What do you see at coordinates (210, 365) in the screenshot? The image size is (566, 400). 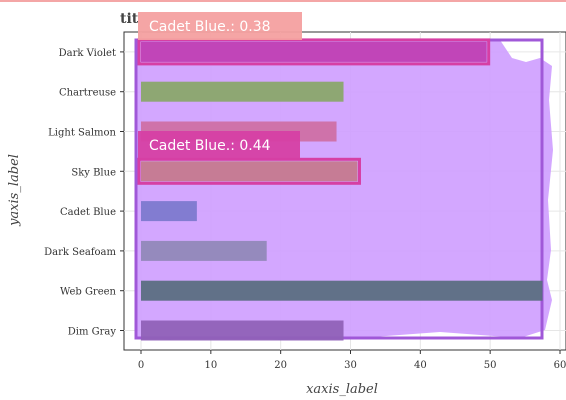 I see `x-tick-label: 10` at bounding box center [210, 365].